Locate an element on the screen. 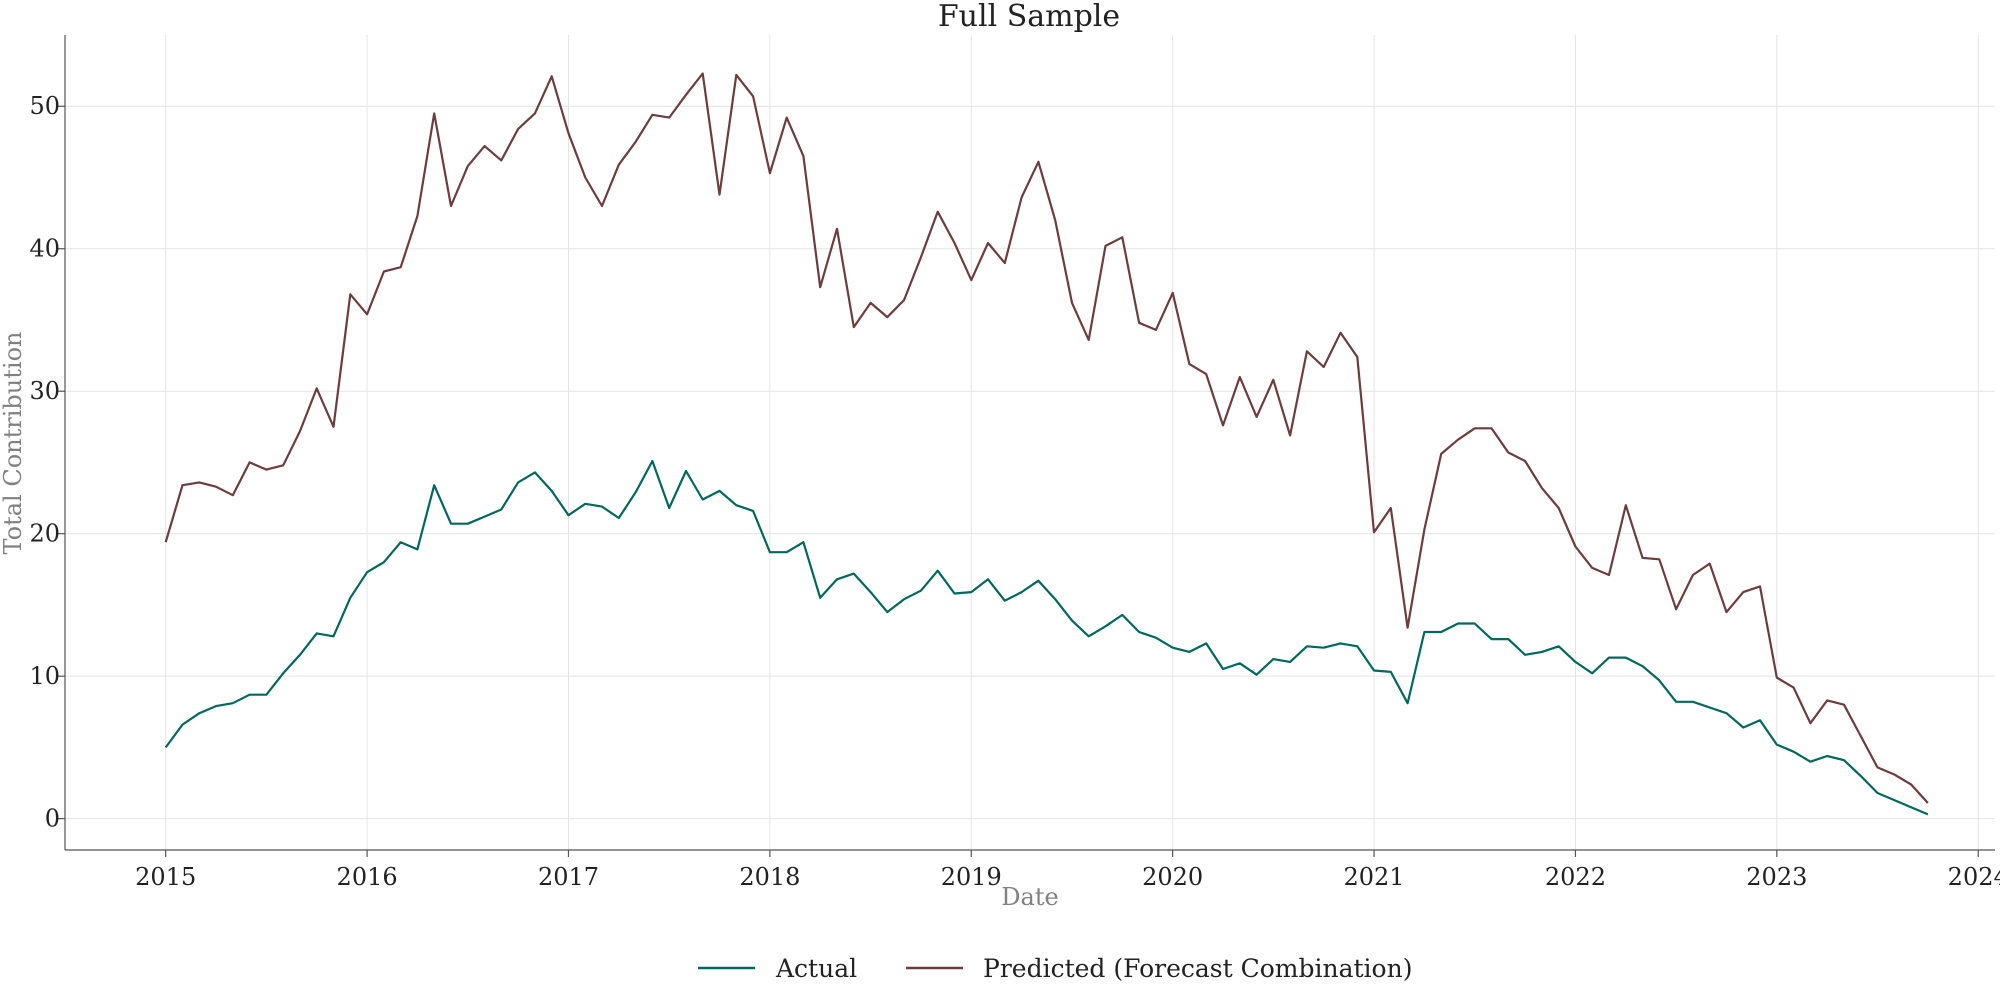 The image size is (2000, 1000). x-tick-label: 2022 is located at coordinates (1575, 877).